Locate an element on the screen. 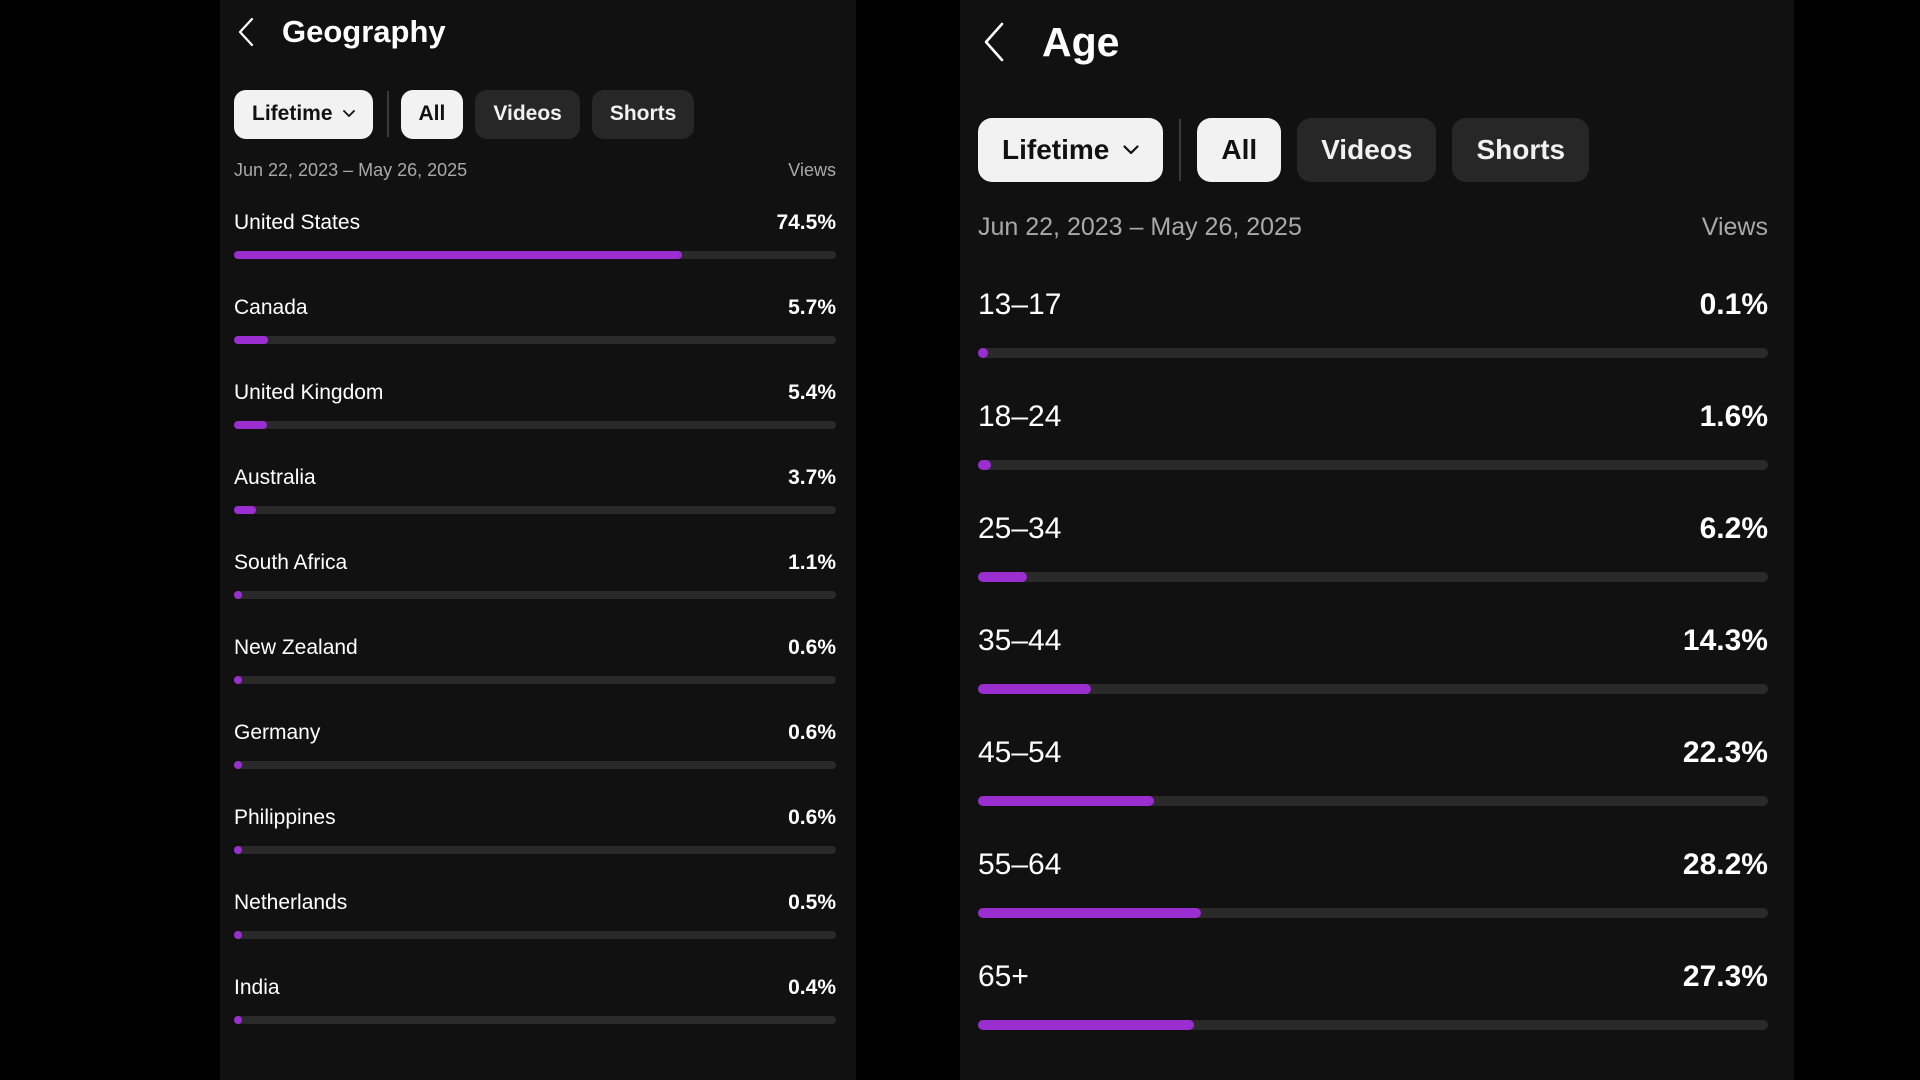 The height and width of the screenshot is (1080, 1920). row-label: Philippines is located at coordinates (285, 817).